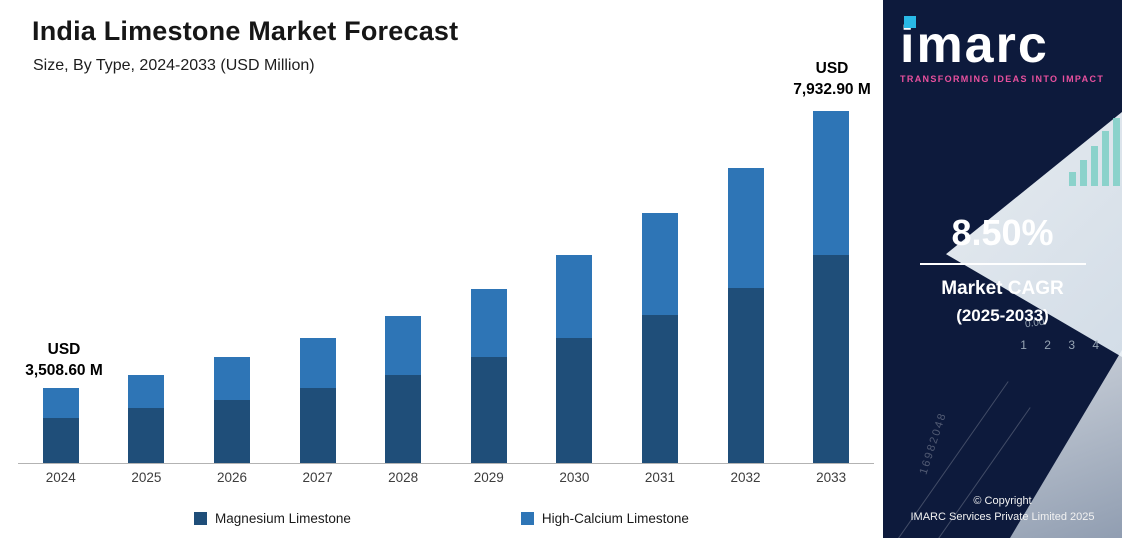  I want to click on chart-title: India Limestone Market Forecast, so click(245, 31).